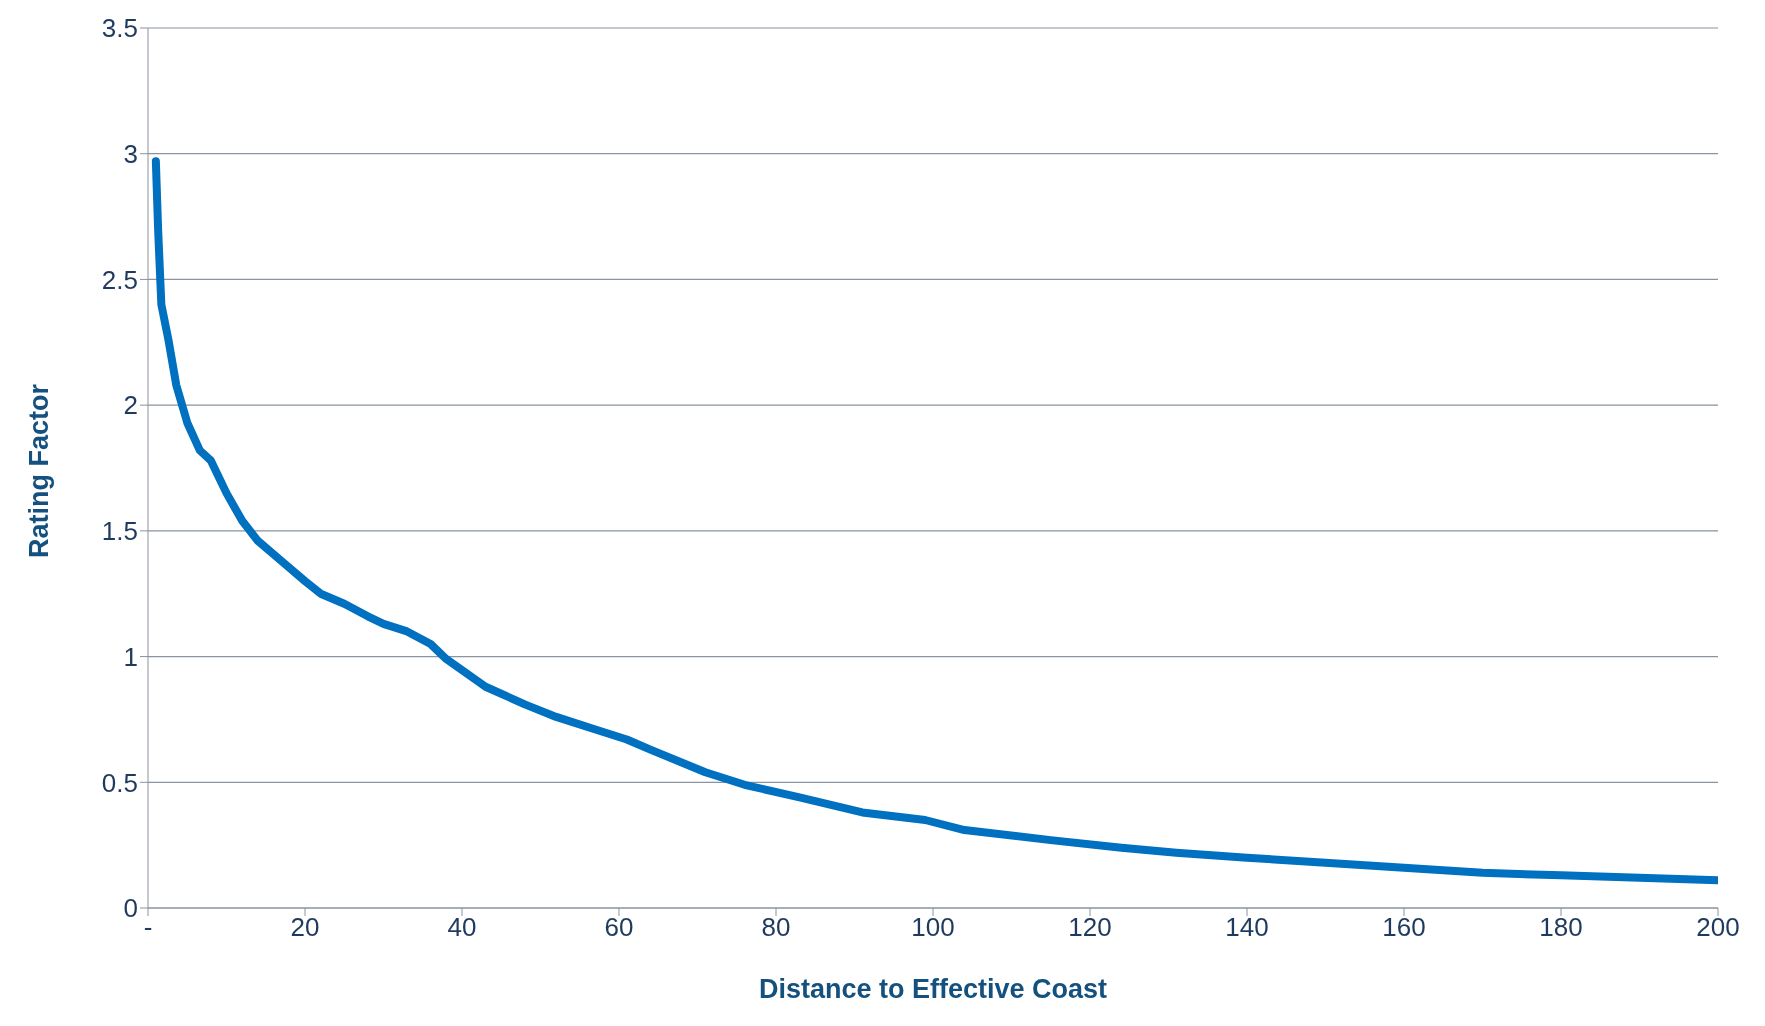 Image resolution: width=1765 pixels, height=1026 pixels. What do you see at coordinates (119, 531) in the screenshot?
I see `y-tick-label: 1.5` at bounding box center [119, 531].